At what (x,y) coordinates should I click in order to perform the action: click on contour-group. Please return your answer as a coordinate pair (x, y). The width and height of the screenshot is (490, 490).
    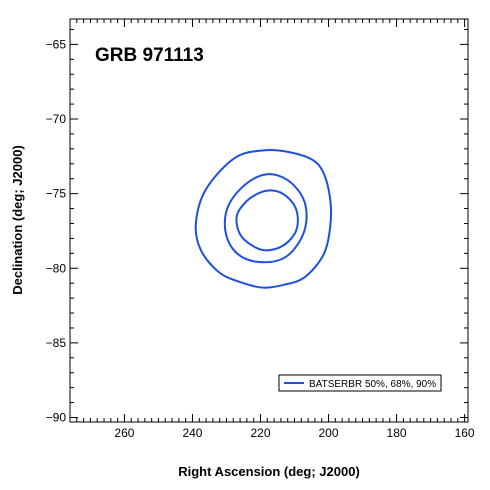
    Looking at the image, I should click on (263, 218).